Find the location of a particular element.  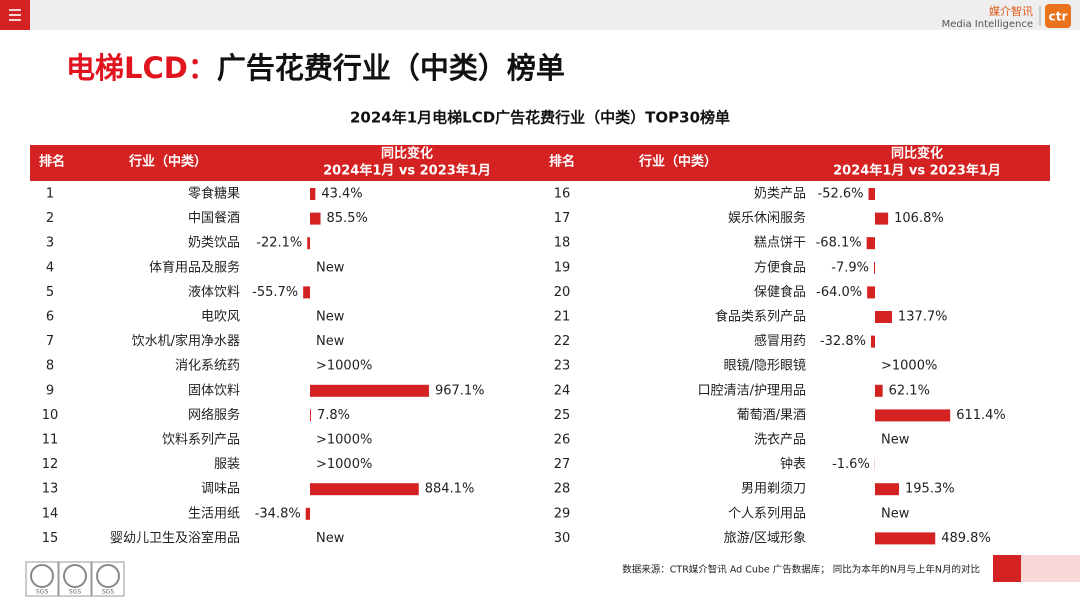

rank: 8 is located at coordinates (50, 366).